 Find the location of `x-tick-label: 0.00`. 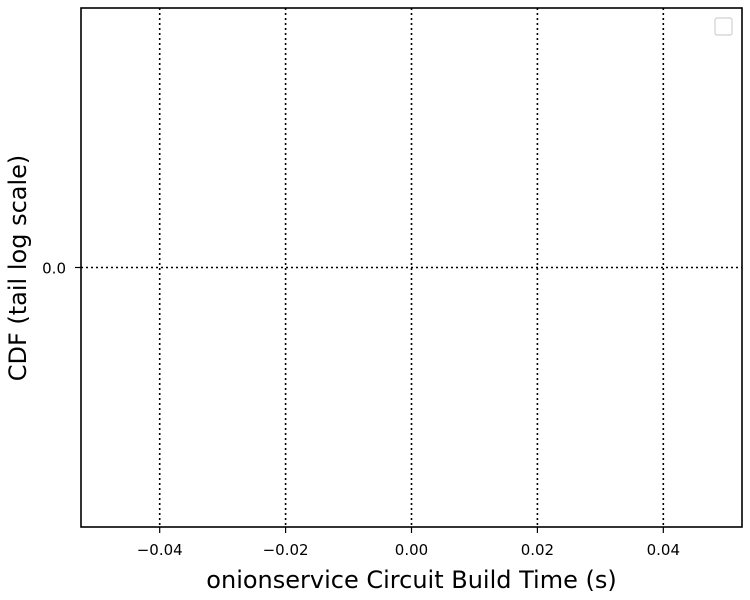

x-tick-label: 0.00 is located at coordinates (411, 550).